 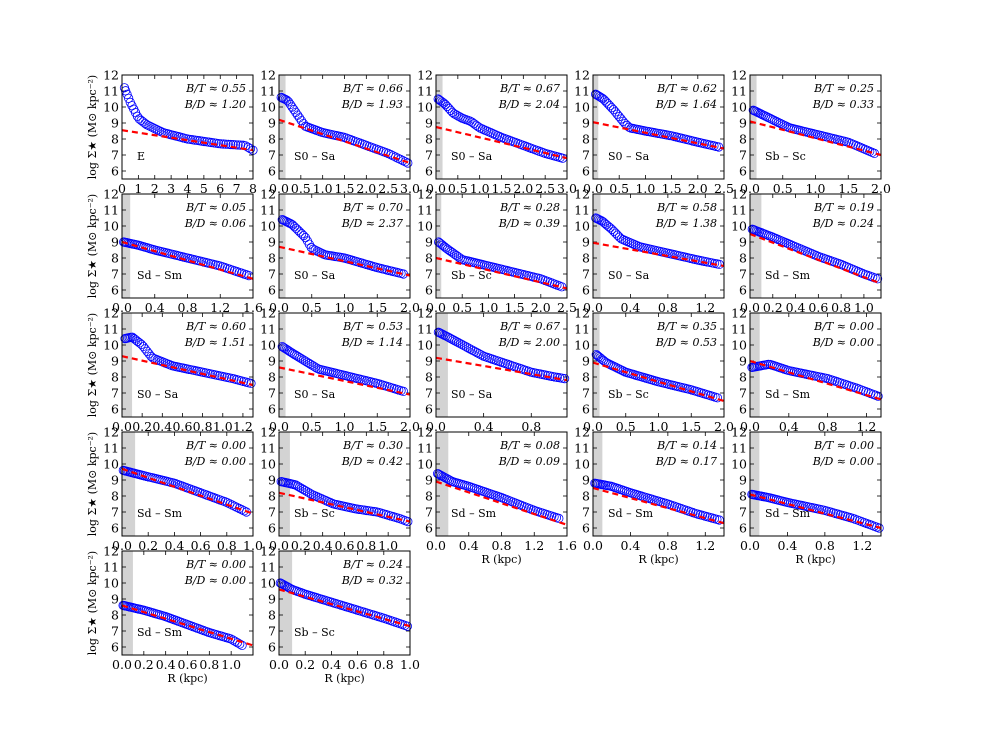 What do you see at coordinates (372, 326) in the screenshot?
I see `bt-ratio-label: B/T ≈ 0.53` at bounding box center [372, 326].